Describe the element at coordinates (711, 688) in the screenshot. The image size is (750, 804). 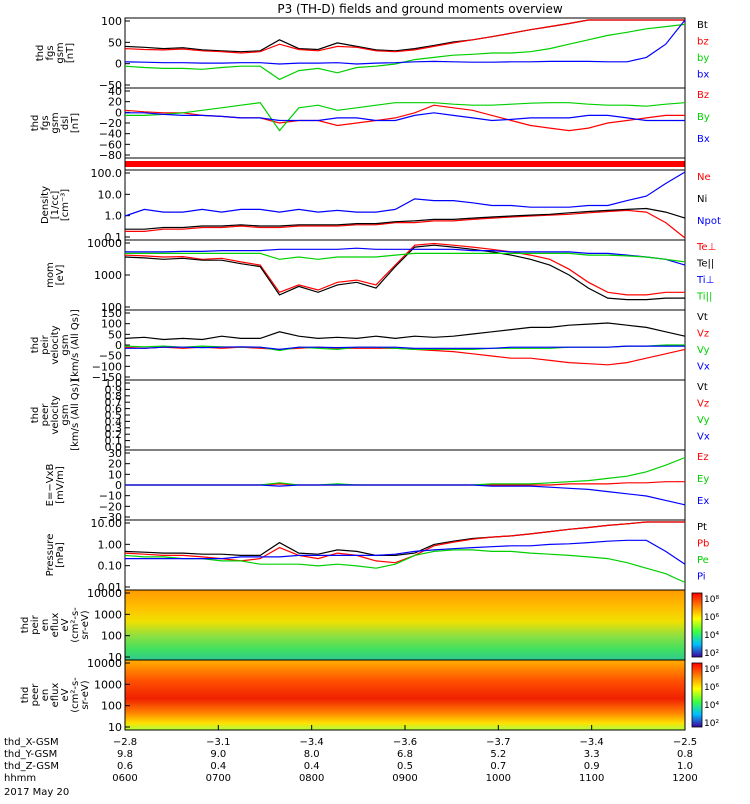
I see `colorbar-tick-label: 10⁶` at that location.